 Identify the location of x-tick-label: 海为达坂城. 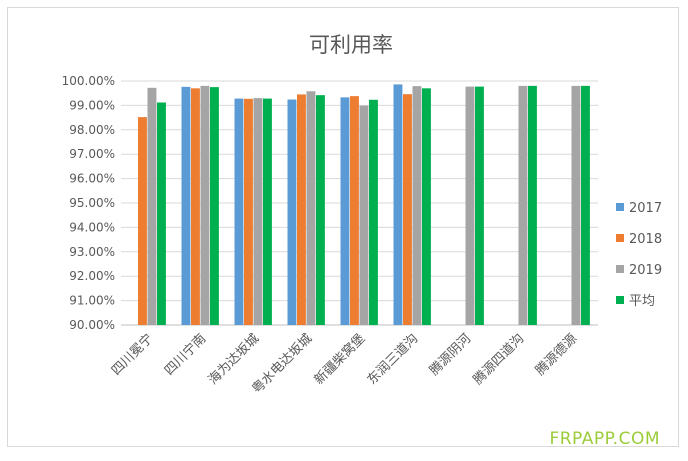
(234, 359).